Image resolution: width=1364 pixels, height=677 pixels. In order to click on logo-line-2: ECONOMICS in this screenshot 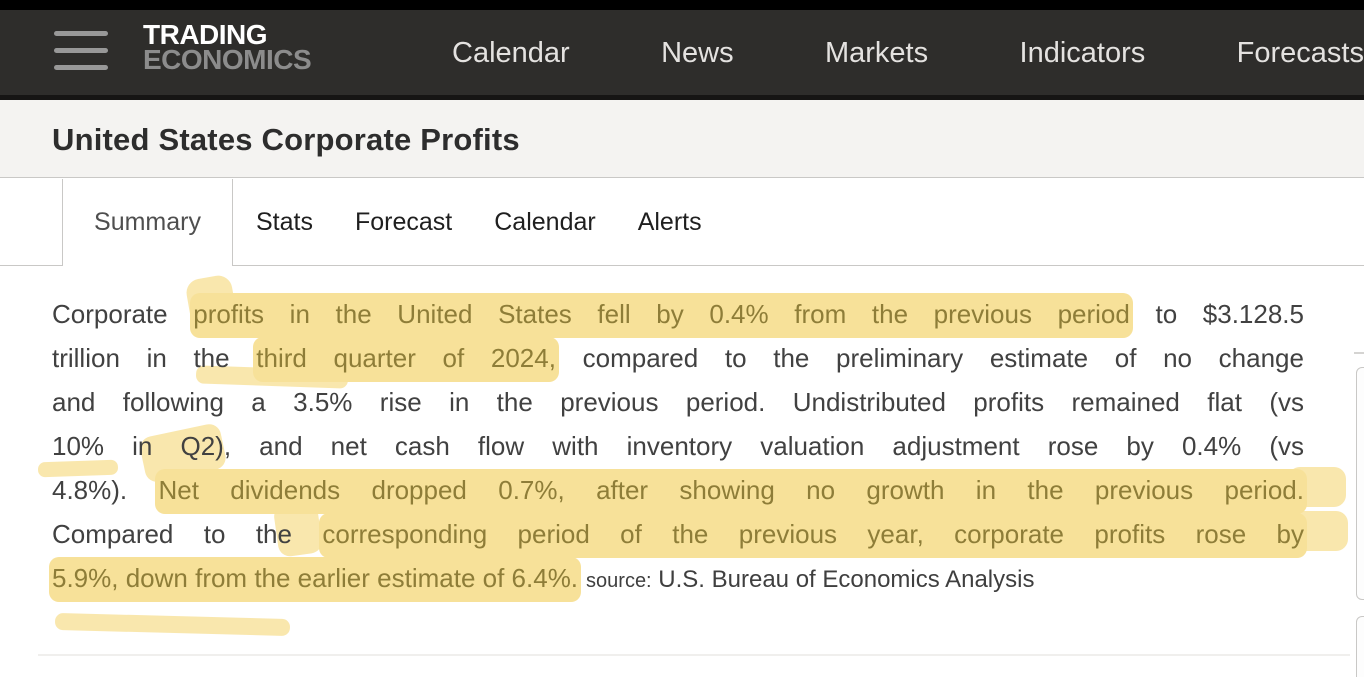, I will do `click(227, 59)`.